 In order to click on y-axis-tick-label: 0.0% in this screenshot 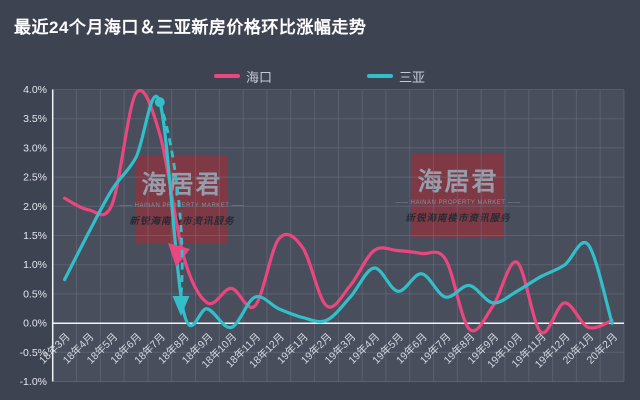, I will do `click(35, 324)`.